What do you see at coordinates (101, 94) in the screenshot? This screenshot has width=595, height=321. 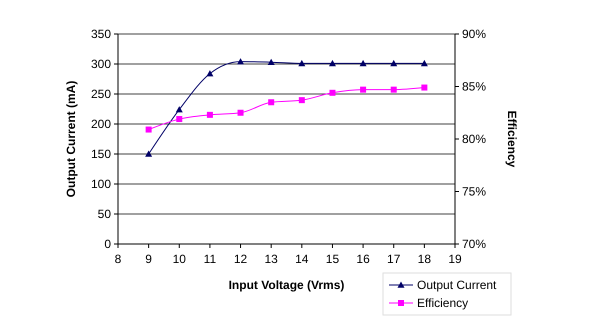 I see `y-tick-label: 250` at bounding box center [101, 94].